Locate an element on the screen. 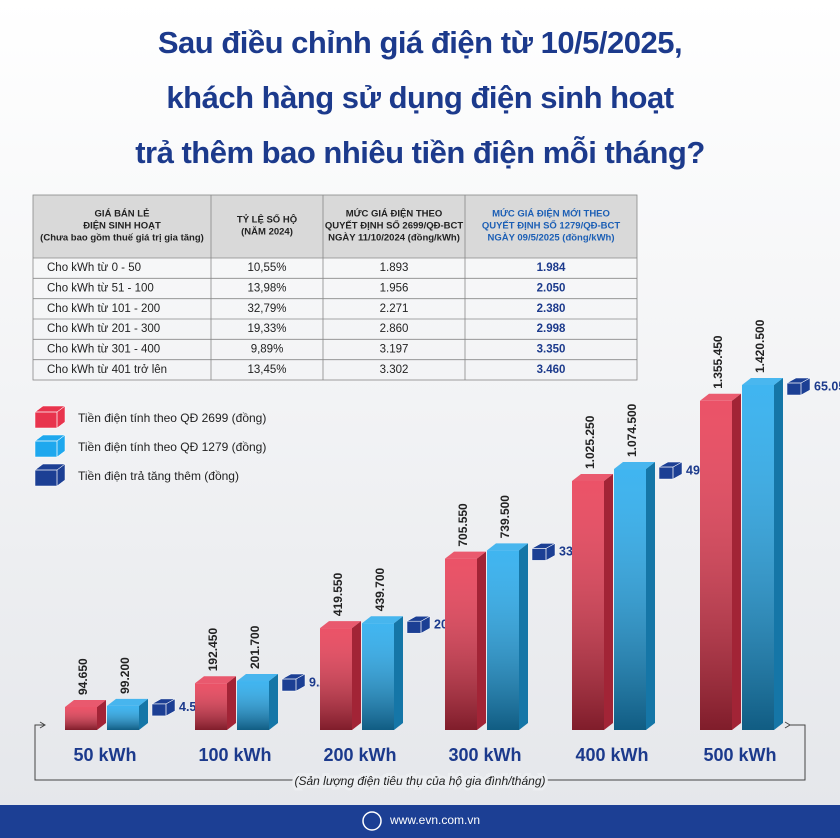  table-cell: 1.984 is located at coordinates (551, 268).